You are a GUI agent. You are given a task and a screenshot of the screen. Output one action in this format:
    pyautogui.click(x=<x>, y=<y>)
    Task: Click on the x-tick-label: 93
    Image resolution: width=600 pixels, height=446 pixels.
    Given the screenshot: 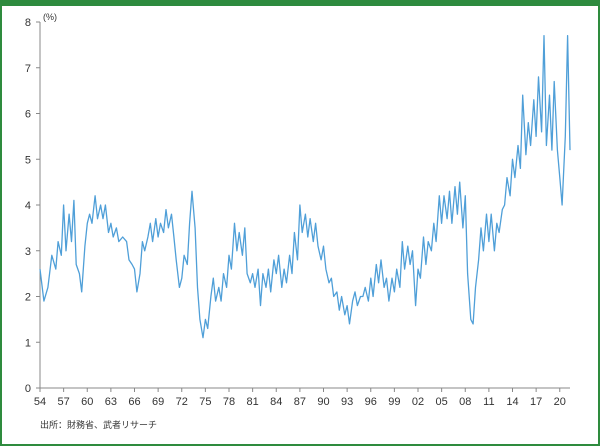 What is the action you would take?
    pyautogui.click(x=347, y=402)
    